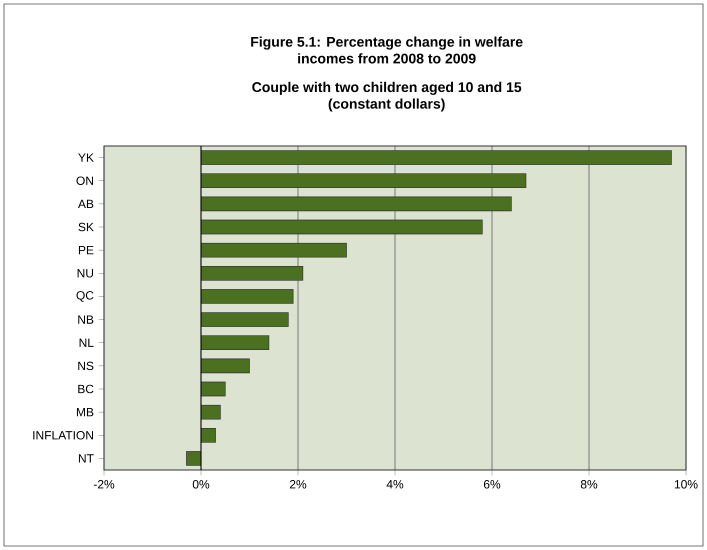  Describe the element at coordinates (86, 250) in the screenshot. I see `y-tick-label: PE` at that location.